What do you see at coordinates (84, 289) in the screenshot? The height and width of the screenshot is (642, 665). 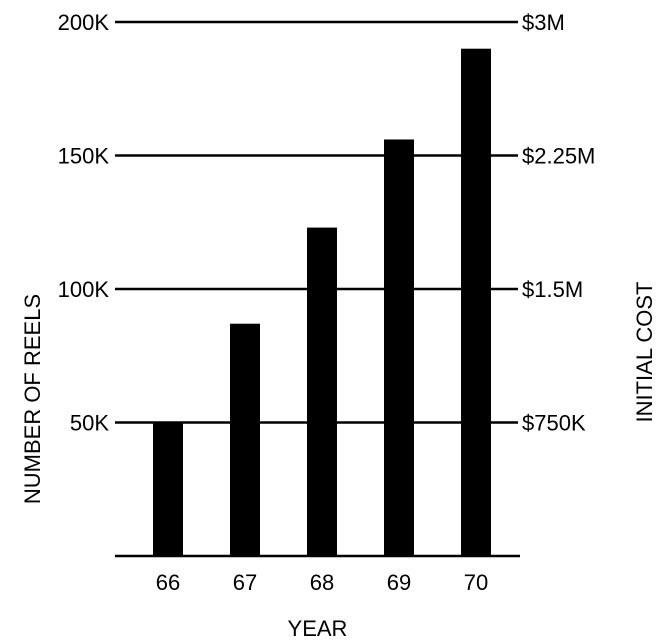 I see `left-tick-label: 100K` at bounding box center [84, 289].